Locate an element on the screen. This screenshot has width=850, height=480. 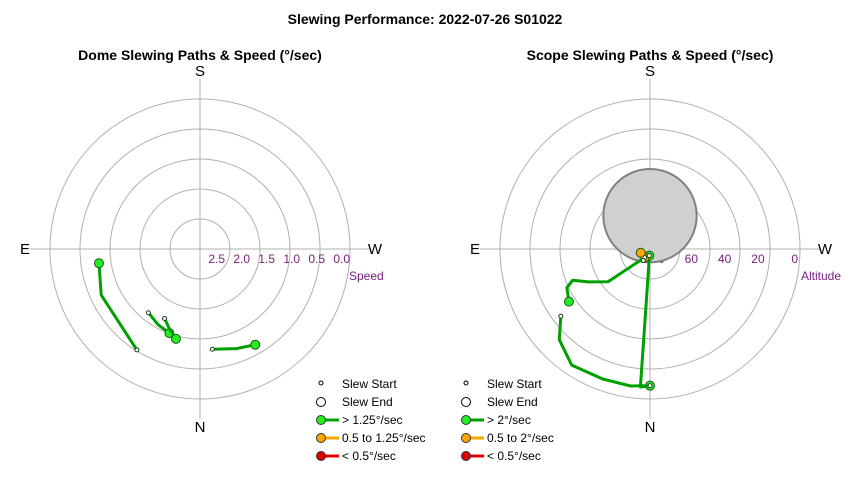
scope-compass-right: W is located at coordinates (825, 249).